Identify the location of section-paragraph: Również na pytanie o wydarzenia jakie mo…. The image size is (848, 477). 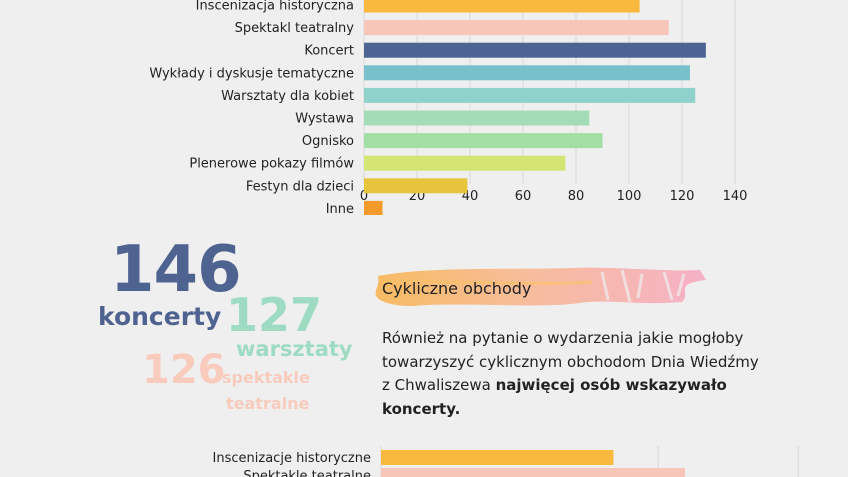
(572, 374).